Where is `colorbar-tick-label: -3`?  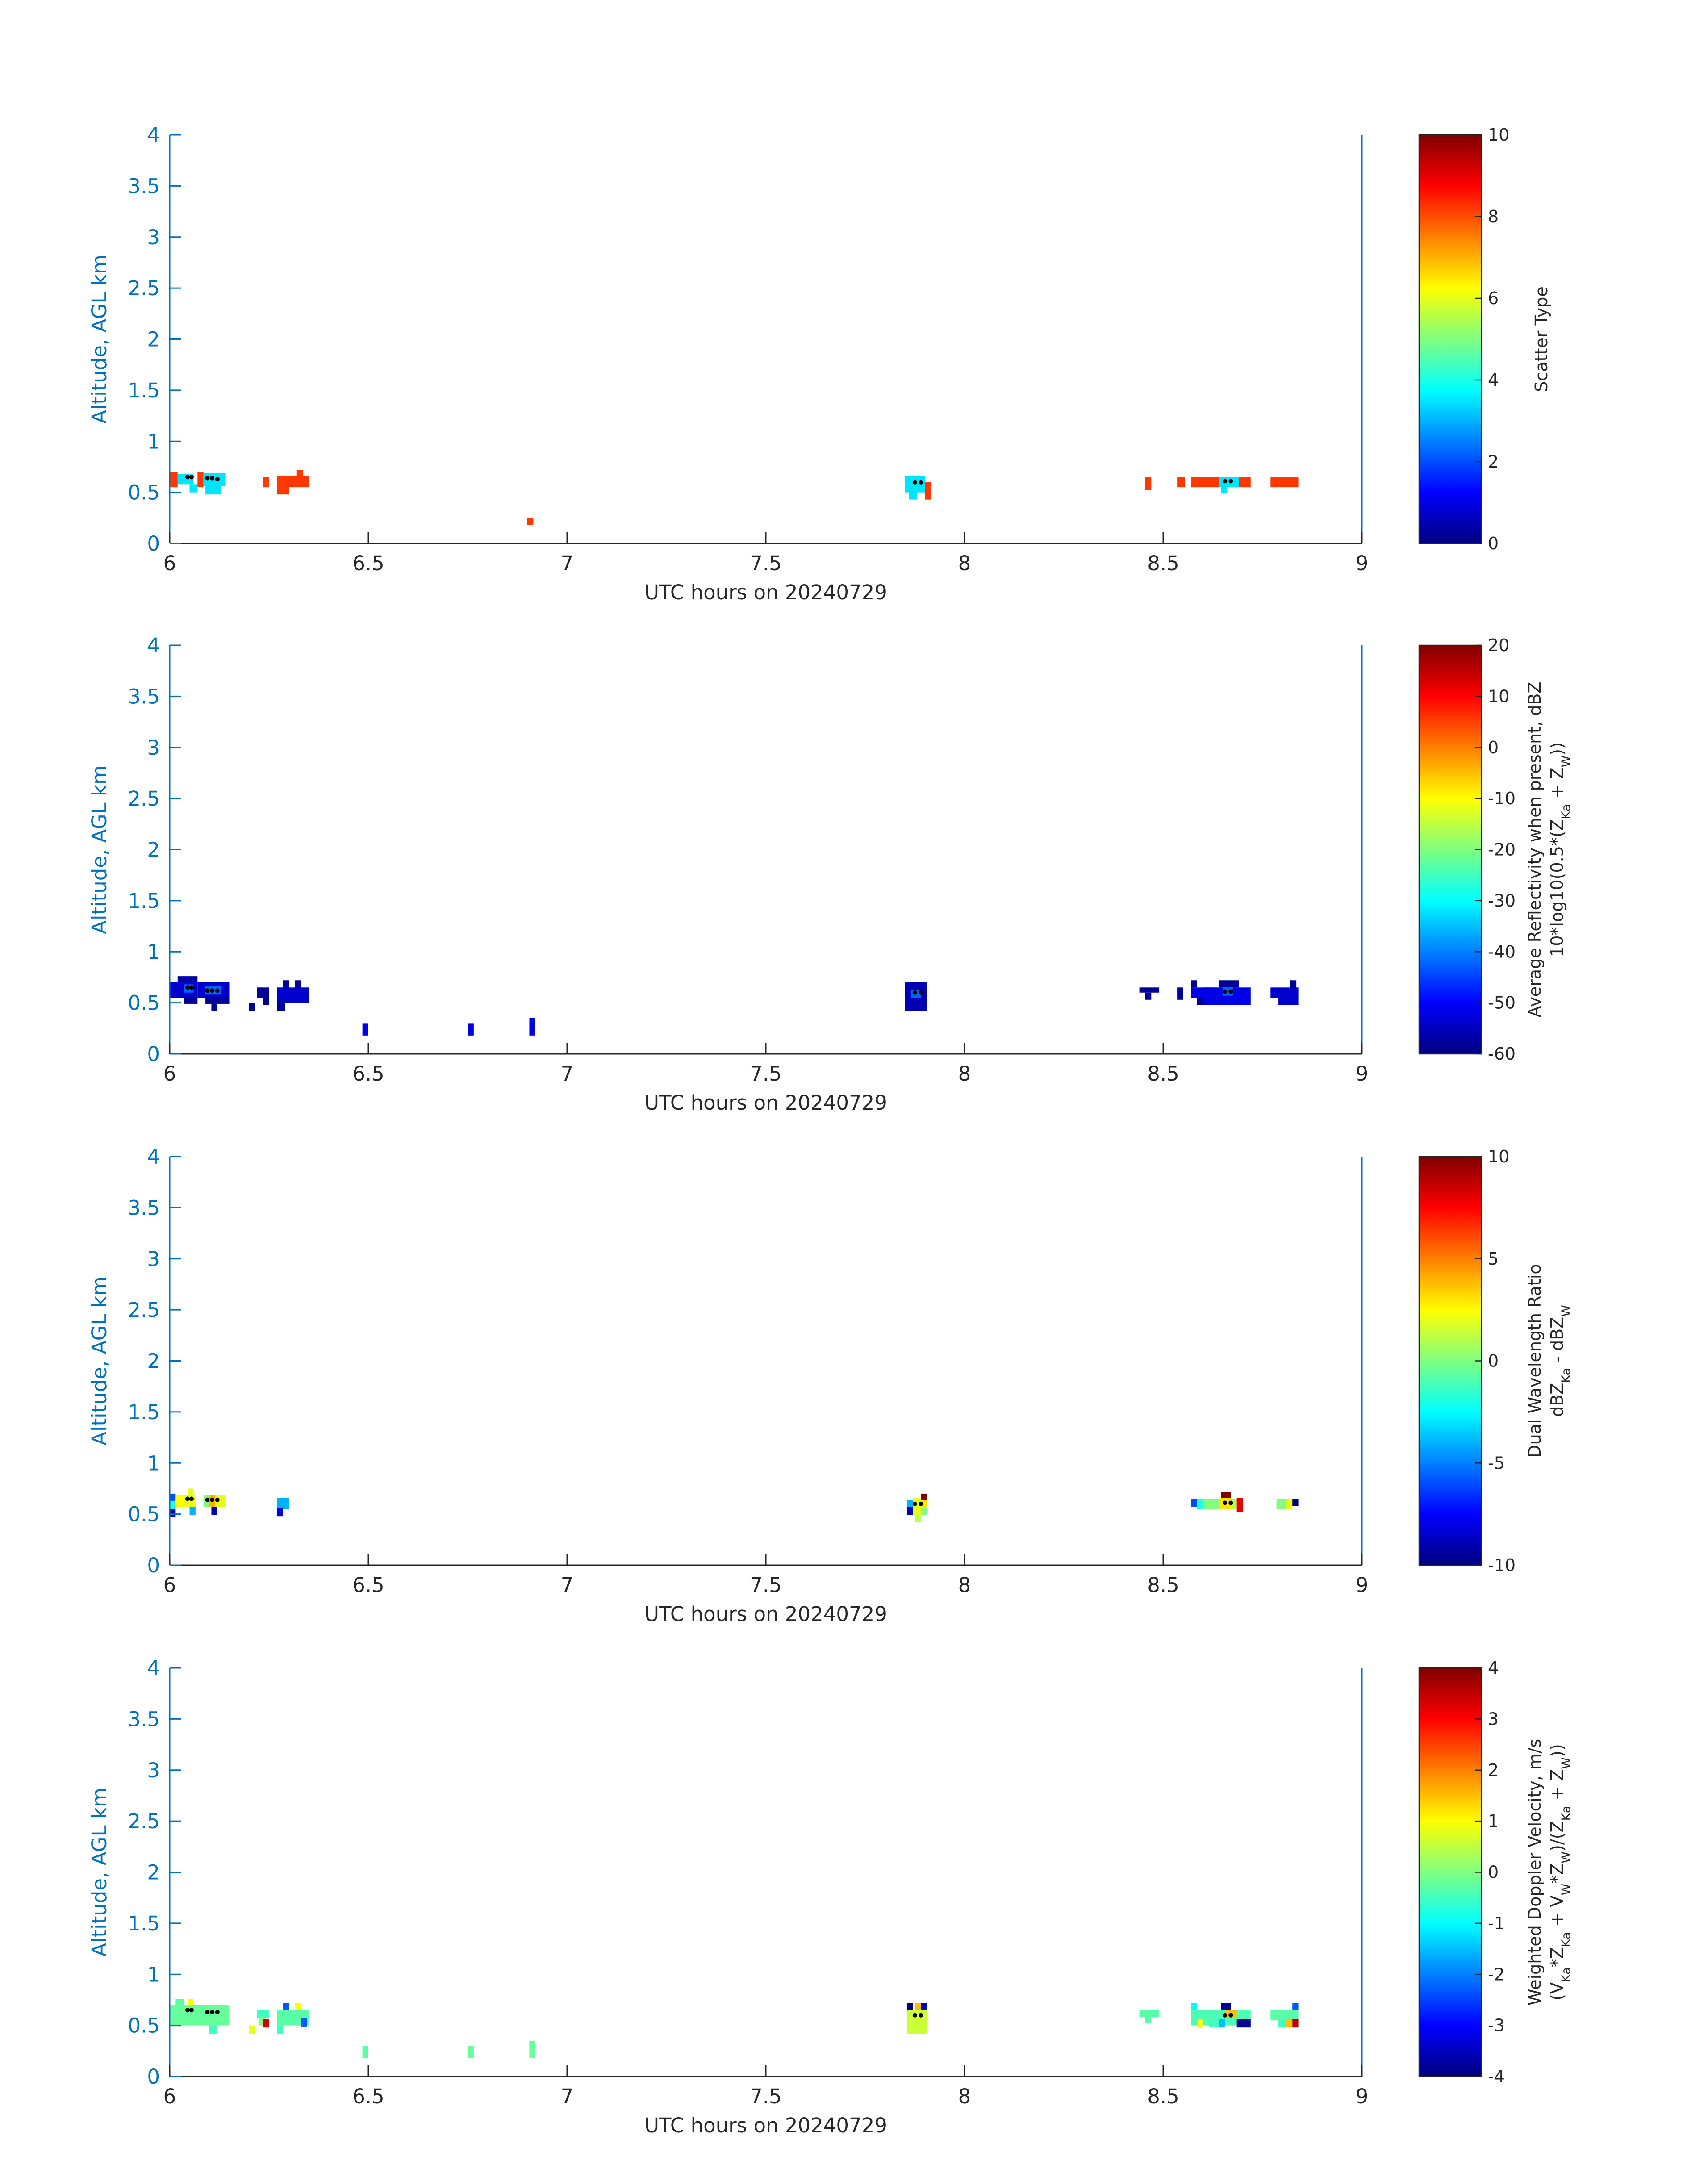 colorbar-tick-label: -3 is located at coordinates (1496, 2025).